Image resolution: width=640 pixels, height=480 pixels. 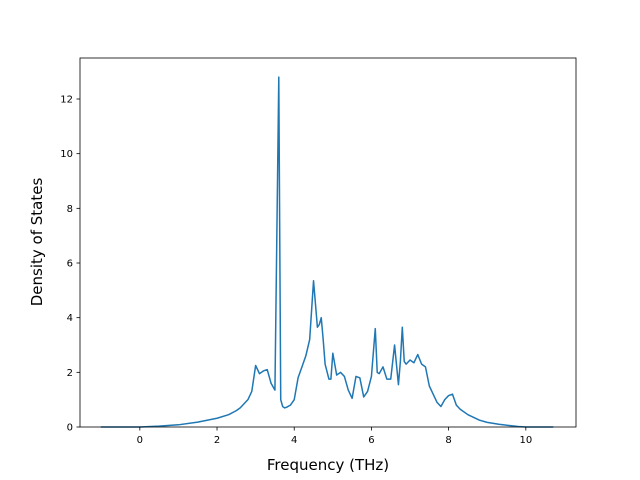 I want to click on x-tick-label: 6, so click(x=371, y=440).